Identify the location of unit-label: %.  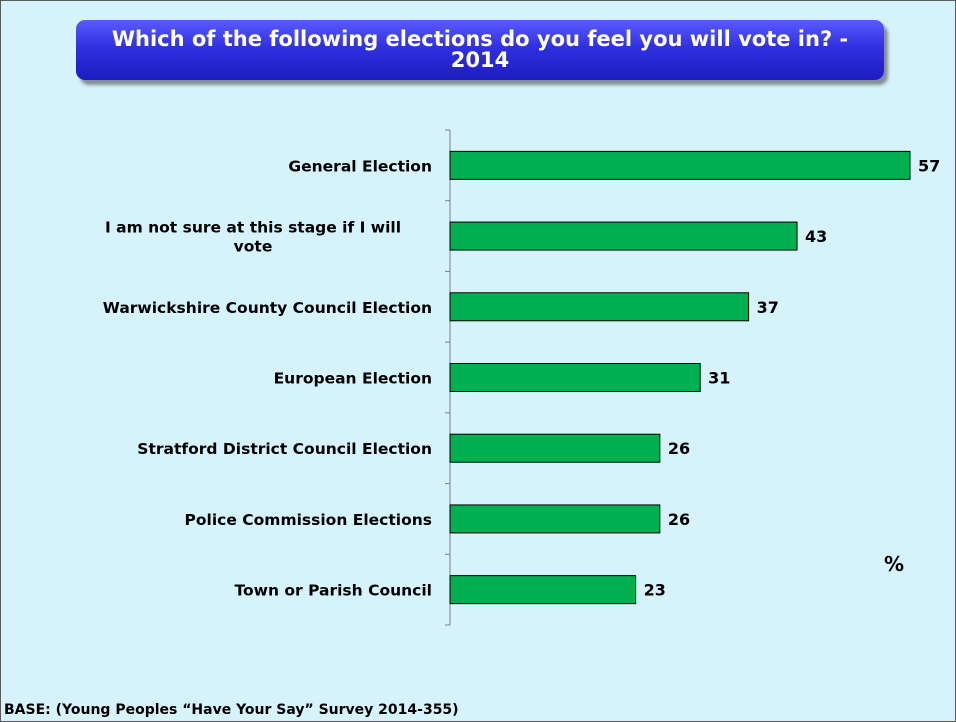
(894, 564).